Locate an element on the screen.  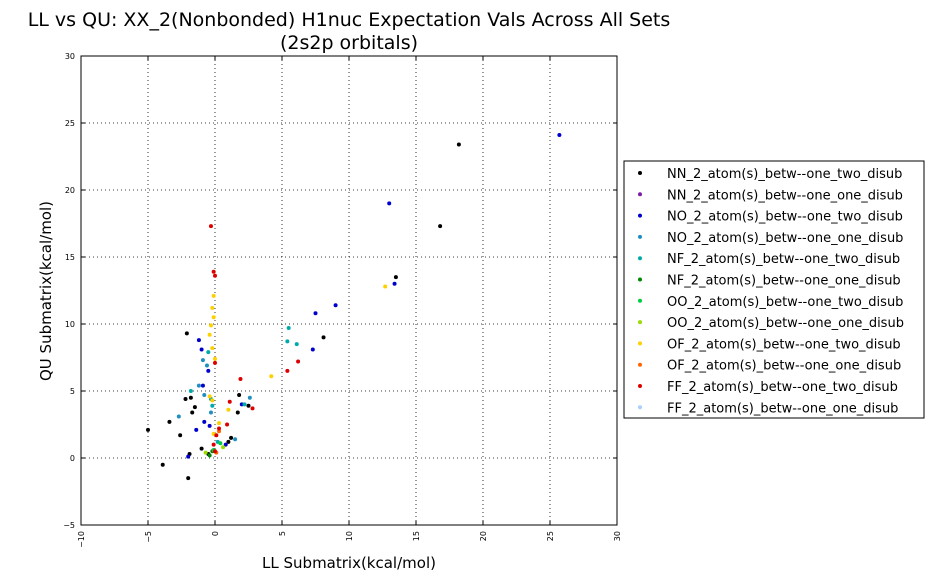
legend-label: OF_2_atom(s)_betw--one_two_disub is located at coordinates (784, 344).